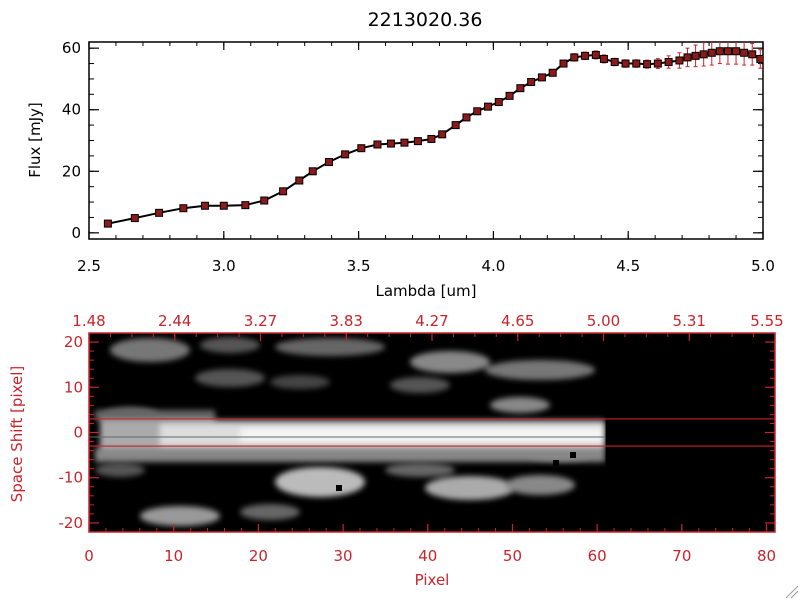 Image resolution: width=800 pixels, height=604 pixels. Describe the element at coordinates (71, 48) in the screenshot. I see `spectrum-y-tick-label: 60` at that location.